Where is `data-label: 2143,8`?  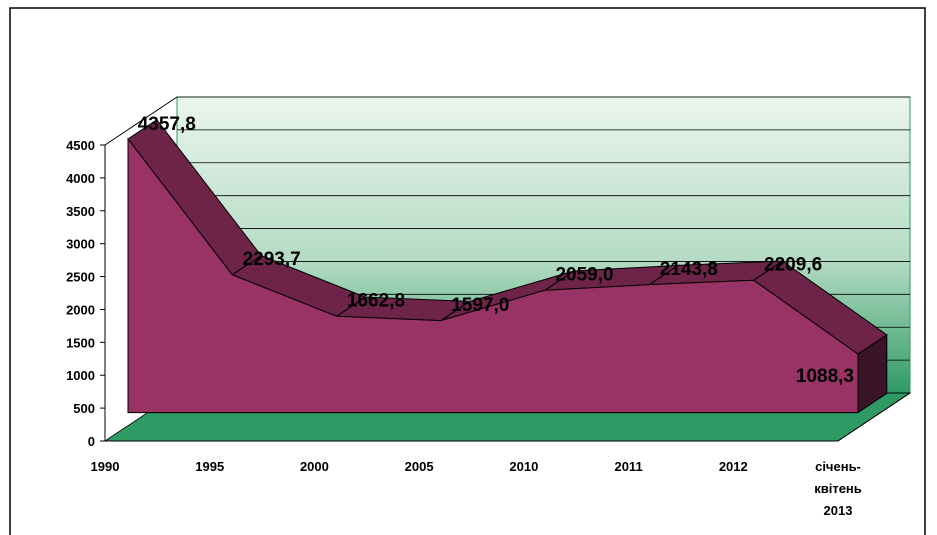
data-label: 2143,8 is located at coordinates (689, 269).